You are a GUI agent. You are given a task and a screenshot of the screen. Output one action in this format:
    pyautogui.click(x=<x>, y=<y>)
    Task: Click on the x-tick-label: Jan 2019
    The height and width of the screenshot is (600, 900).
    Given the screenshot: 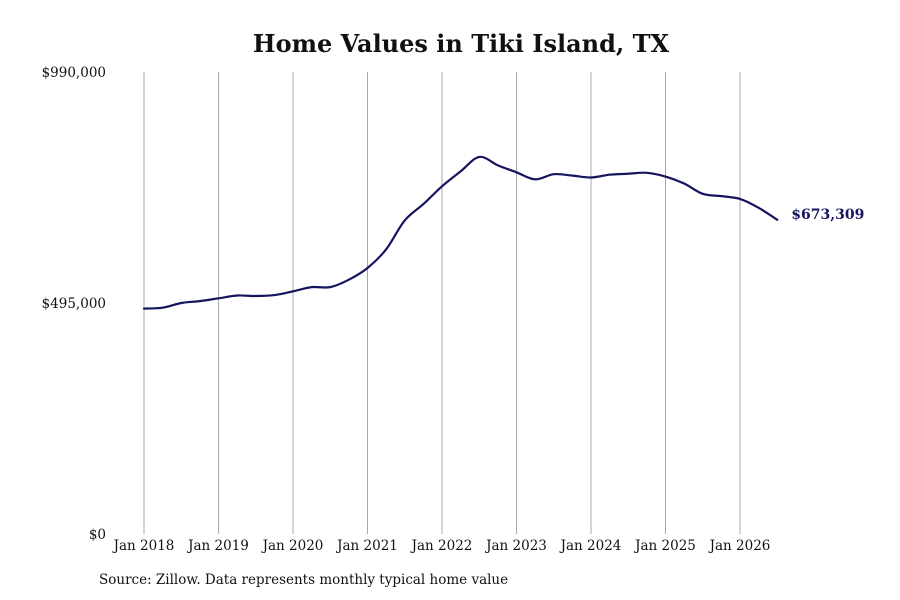 What is the action you would take?
    pyautogui.click(x=217, y=546)
    